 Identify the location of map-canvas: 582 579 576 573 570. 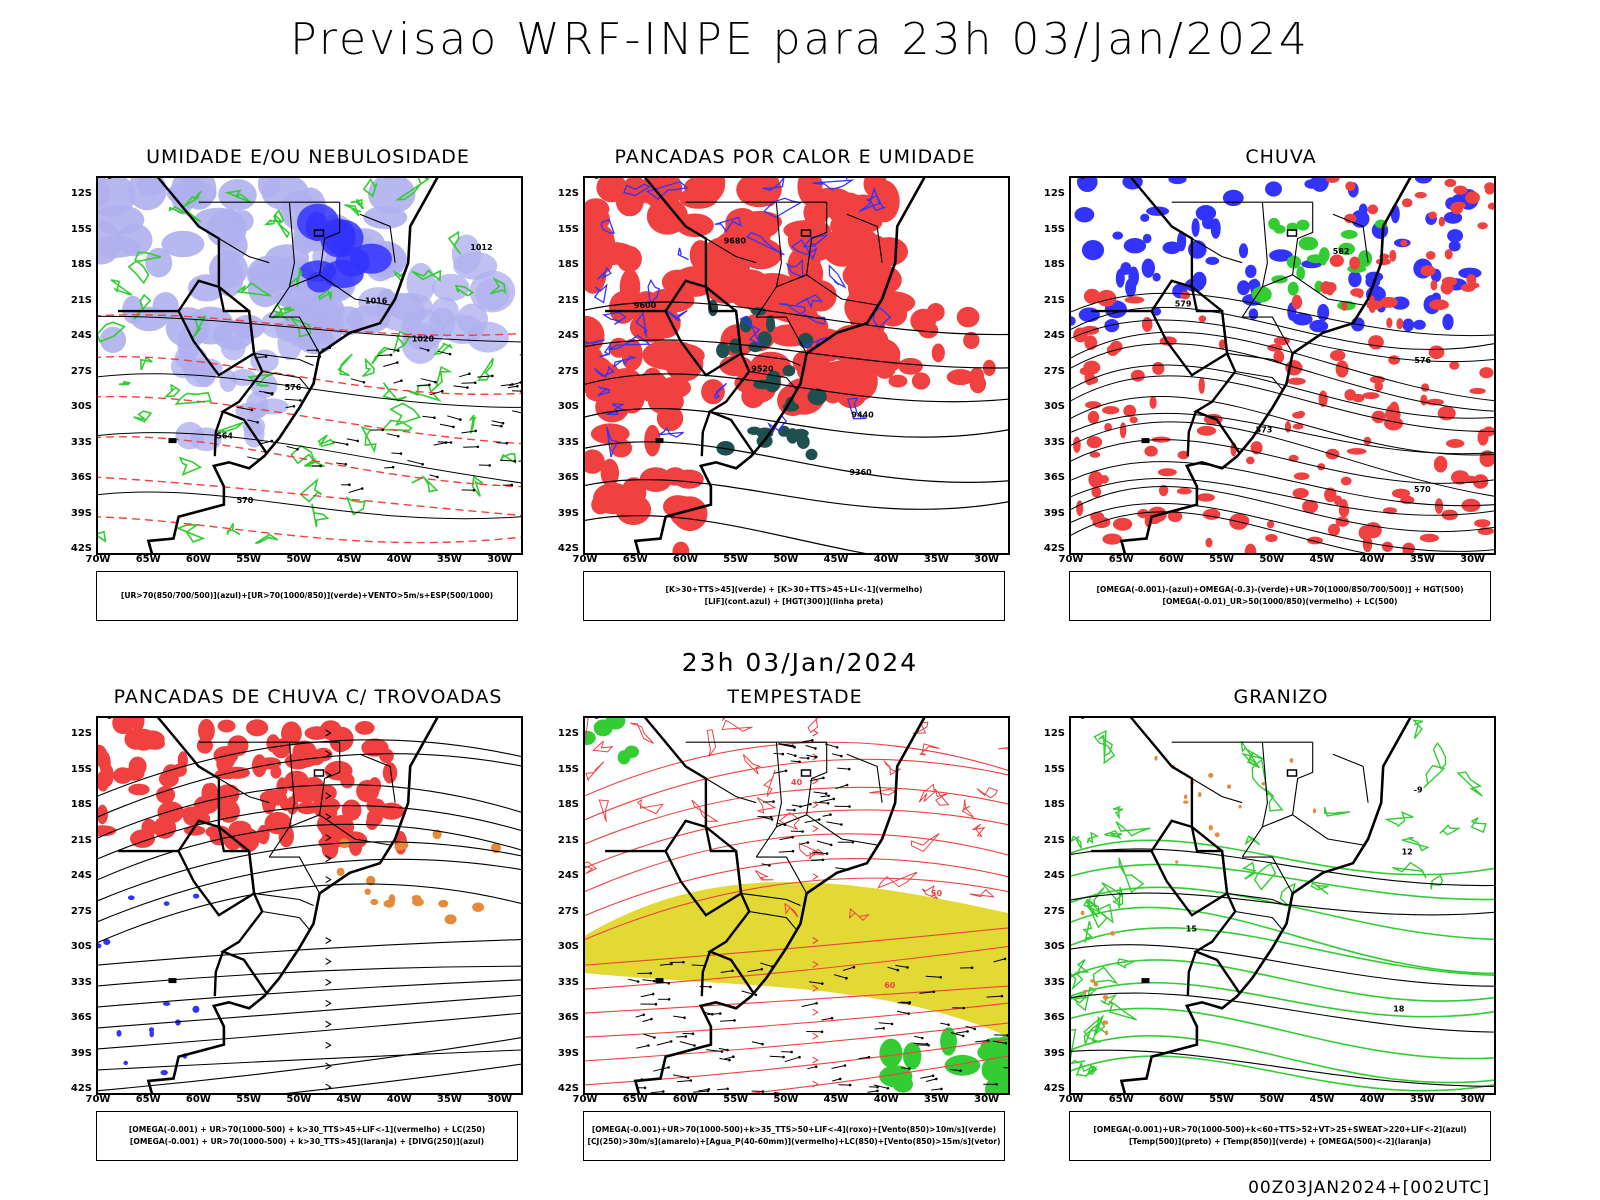
(1282, 365).